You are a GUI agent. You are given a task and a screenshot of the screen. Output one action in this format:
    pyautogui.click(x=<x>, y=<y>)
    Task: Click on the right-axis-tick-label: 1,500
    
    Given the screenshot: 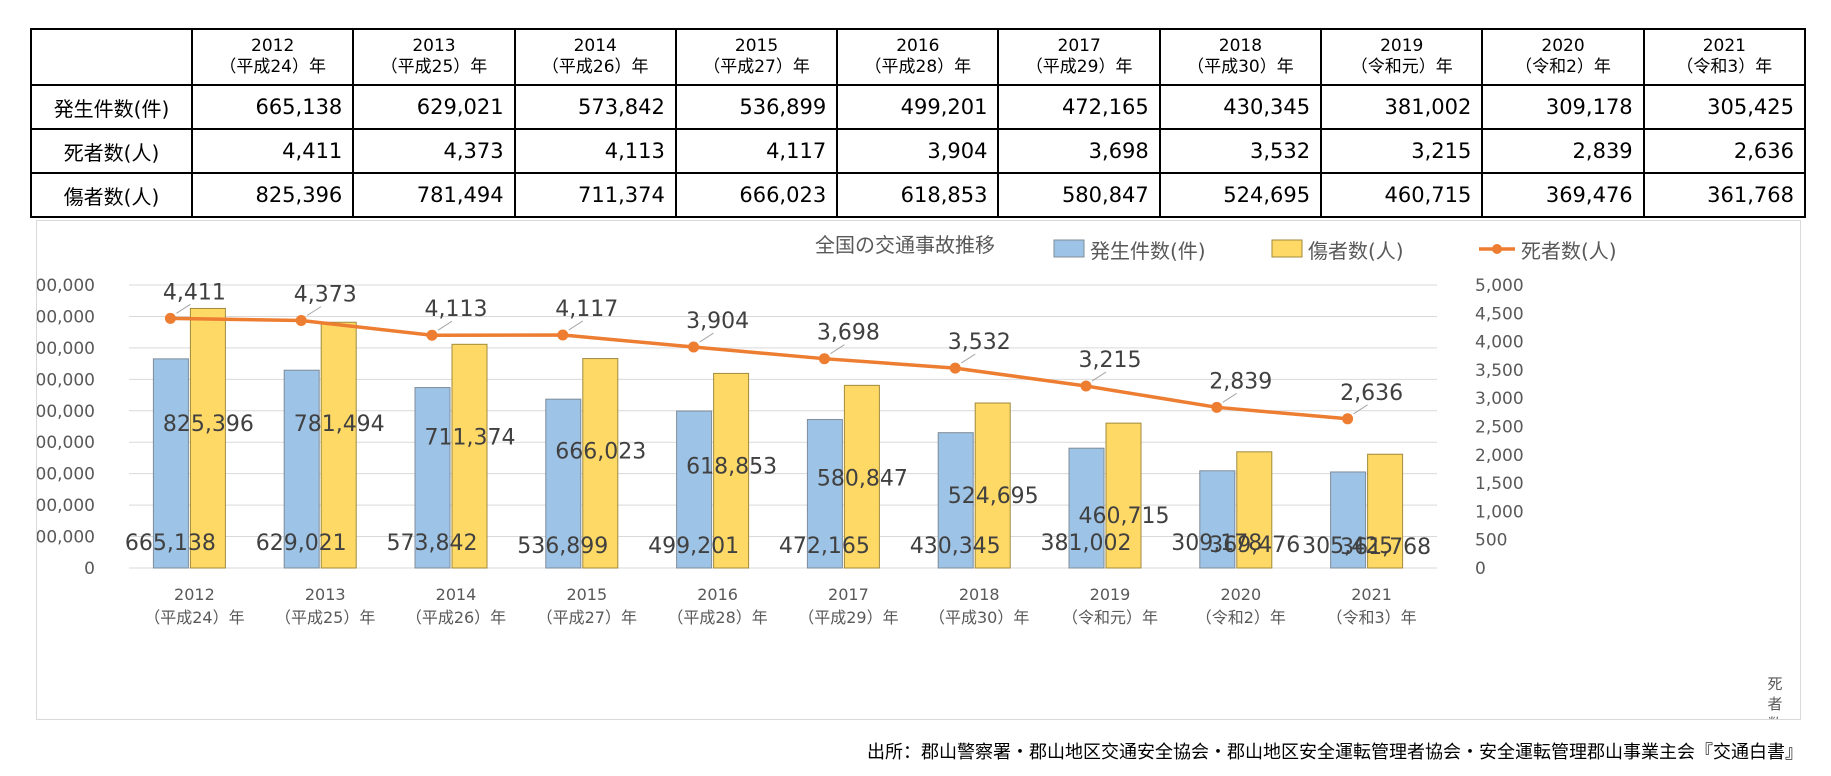 What is the action you would take?
    pyautogui.click(x=1499, y=484)
    